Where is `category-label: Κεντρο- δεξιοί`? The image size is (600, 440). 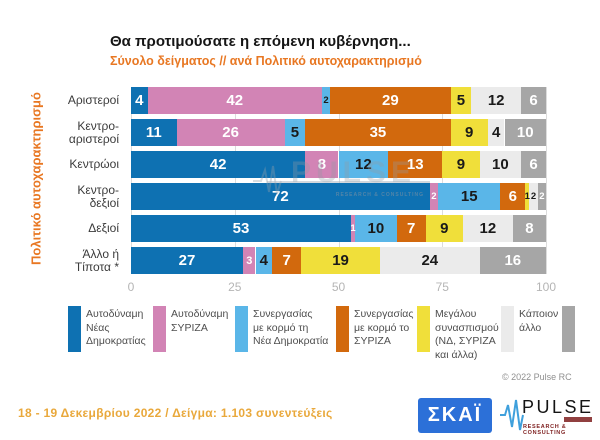 category-label: Κεντρο- δεξιοί is located at coordinates (98, 196).